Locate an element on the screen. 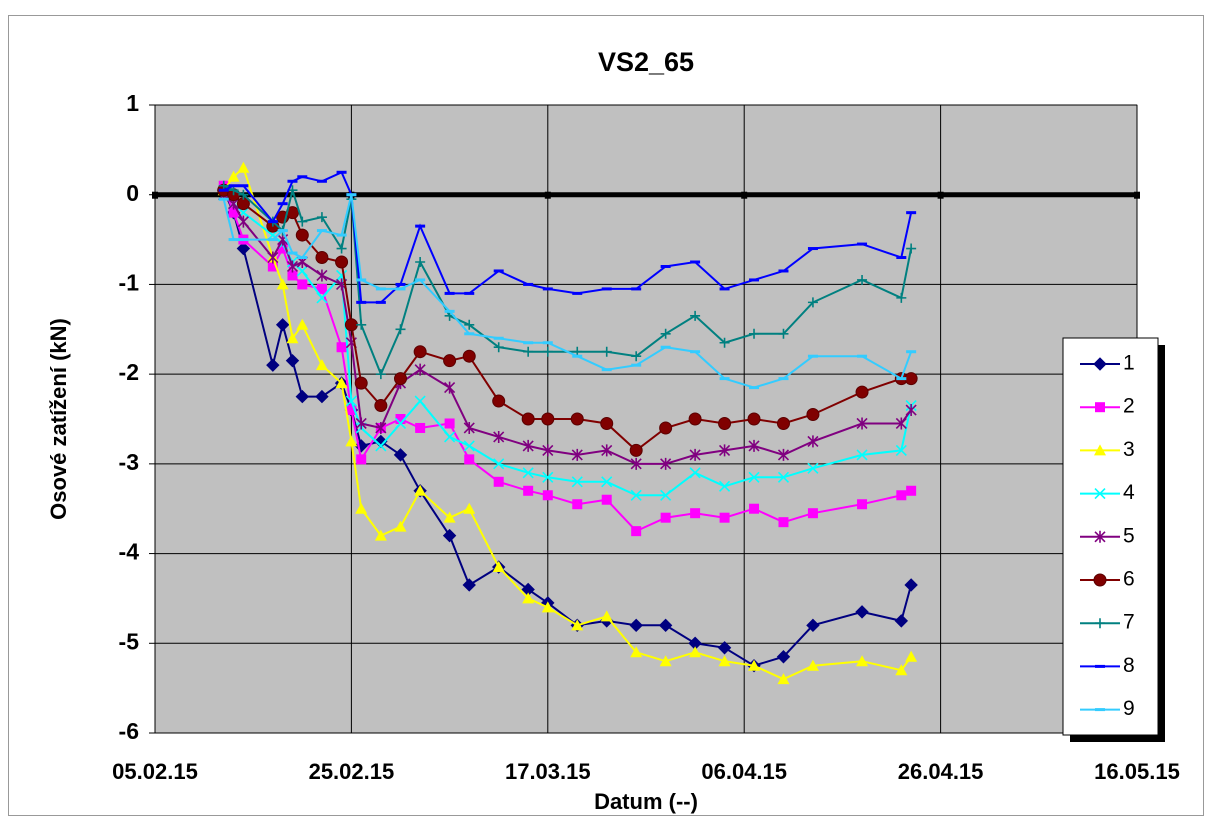 This screenshot has width=1208, height=817. legend-label: 5 is located at coordinates (1129, 535).